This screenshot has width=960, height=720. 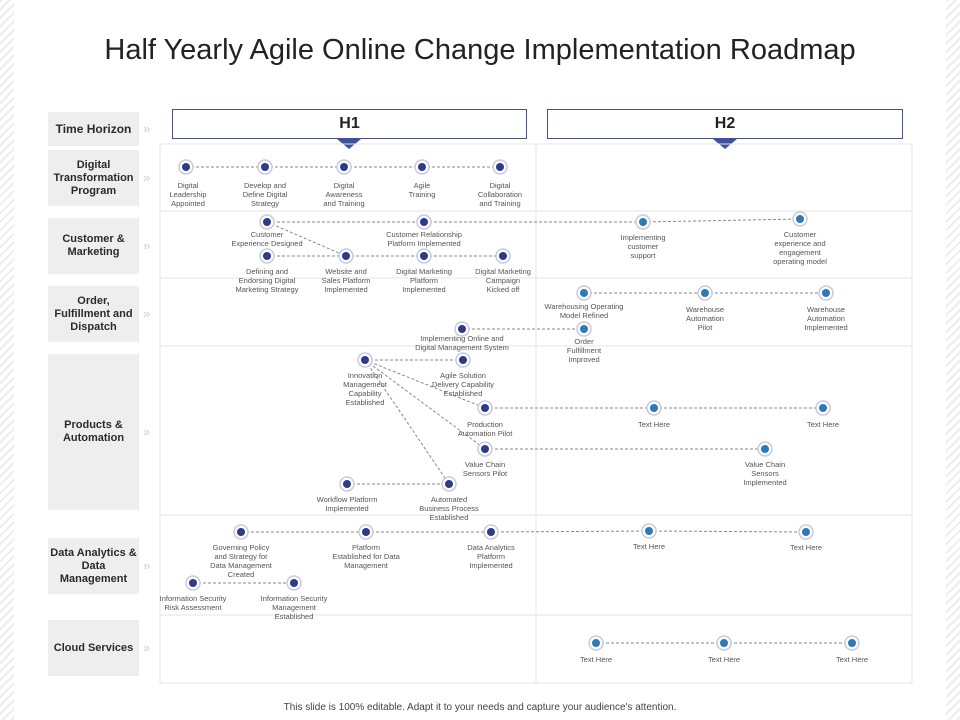 I want to click on period-h1: H1, so click(x=349, y=124).